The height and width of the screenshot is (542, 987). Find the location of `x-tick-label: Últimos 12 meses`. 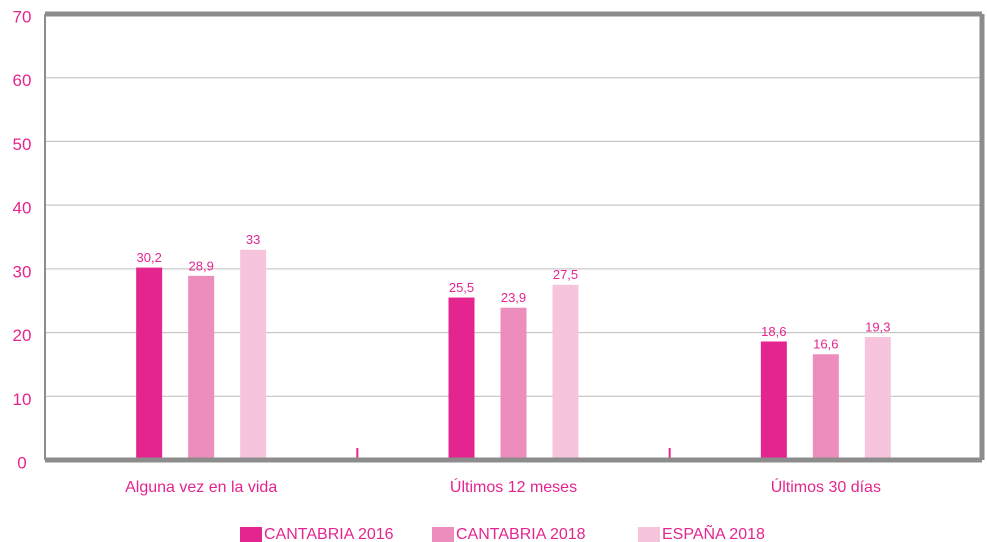

x-tick-label: Últimos 12 meses is located at coordinates (513, 486).